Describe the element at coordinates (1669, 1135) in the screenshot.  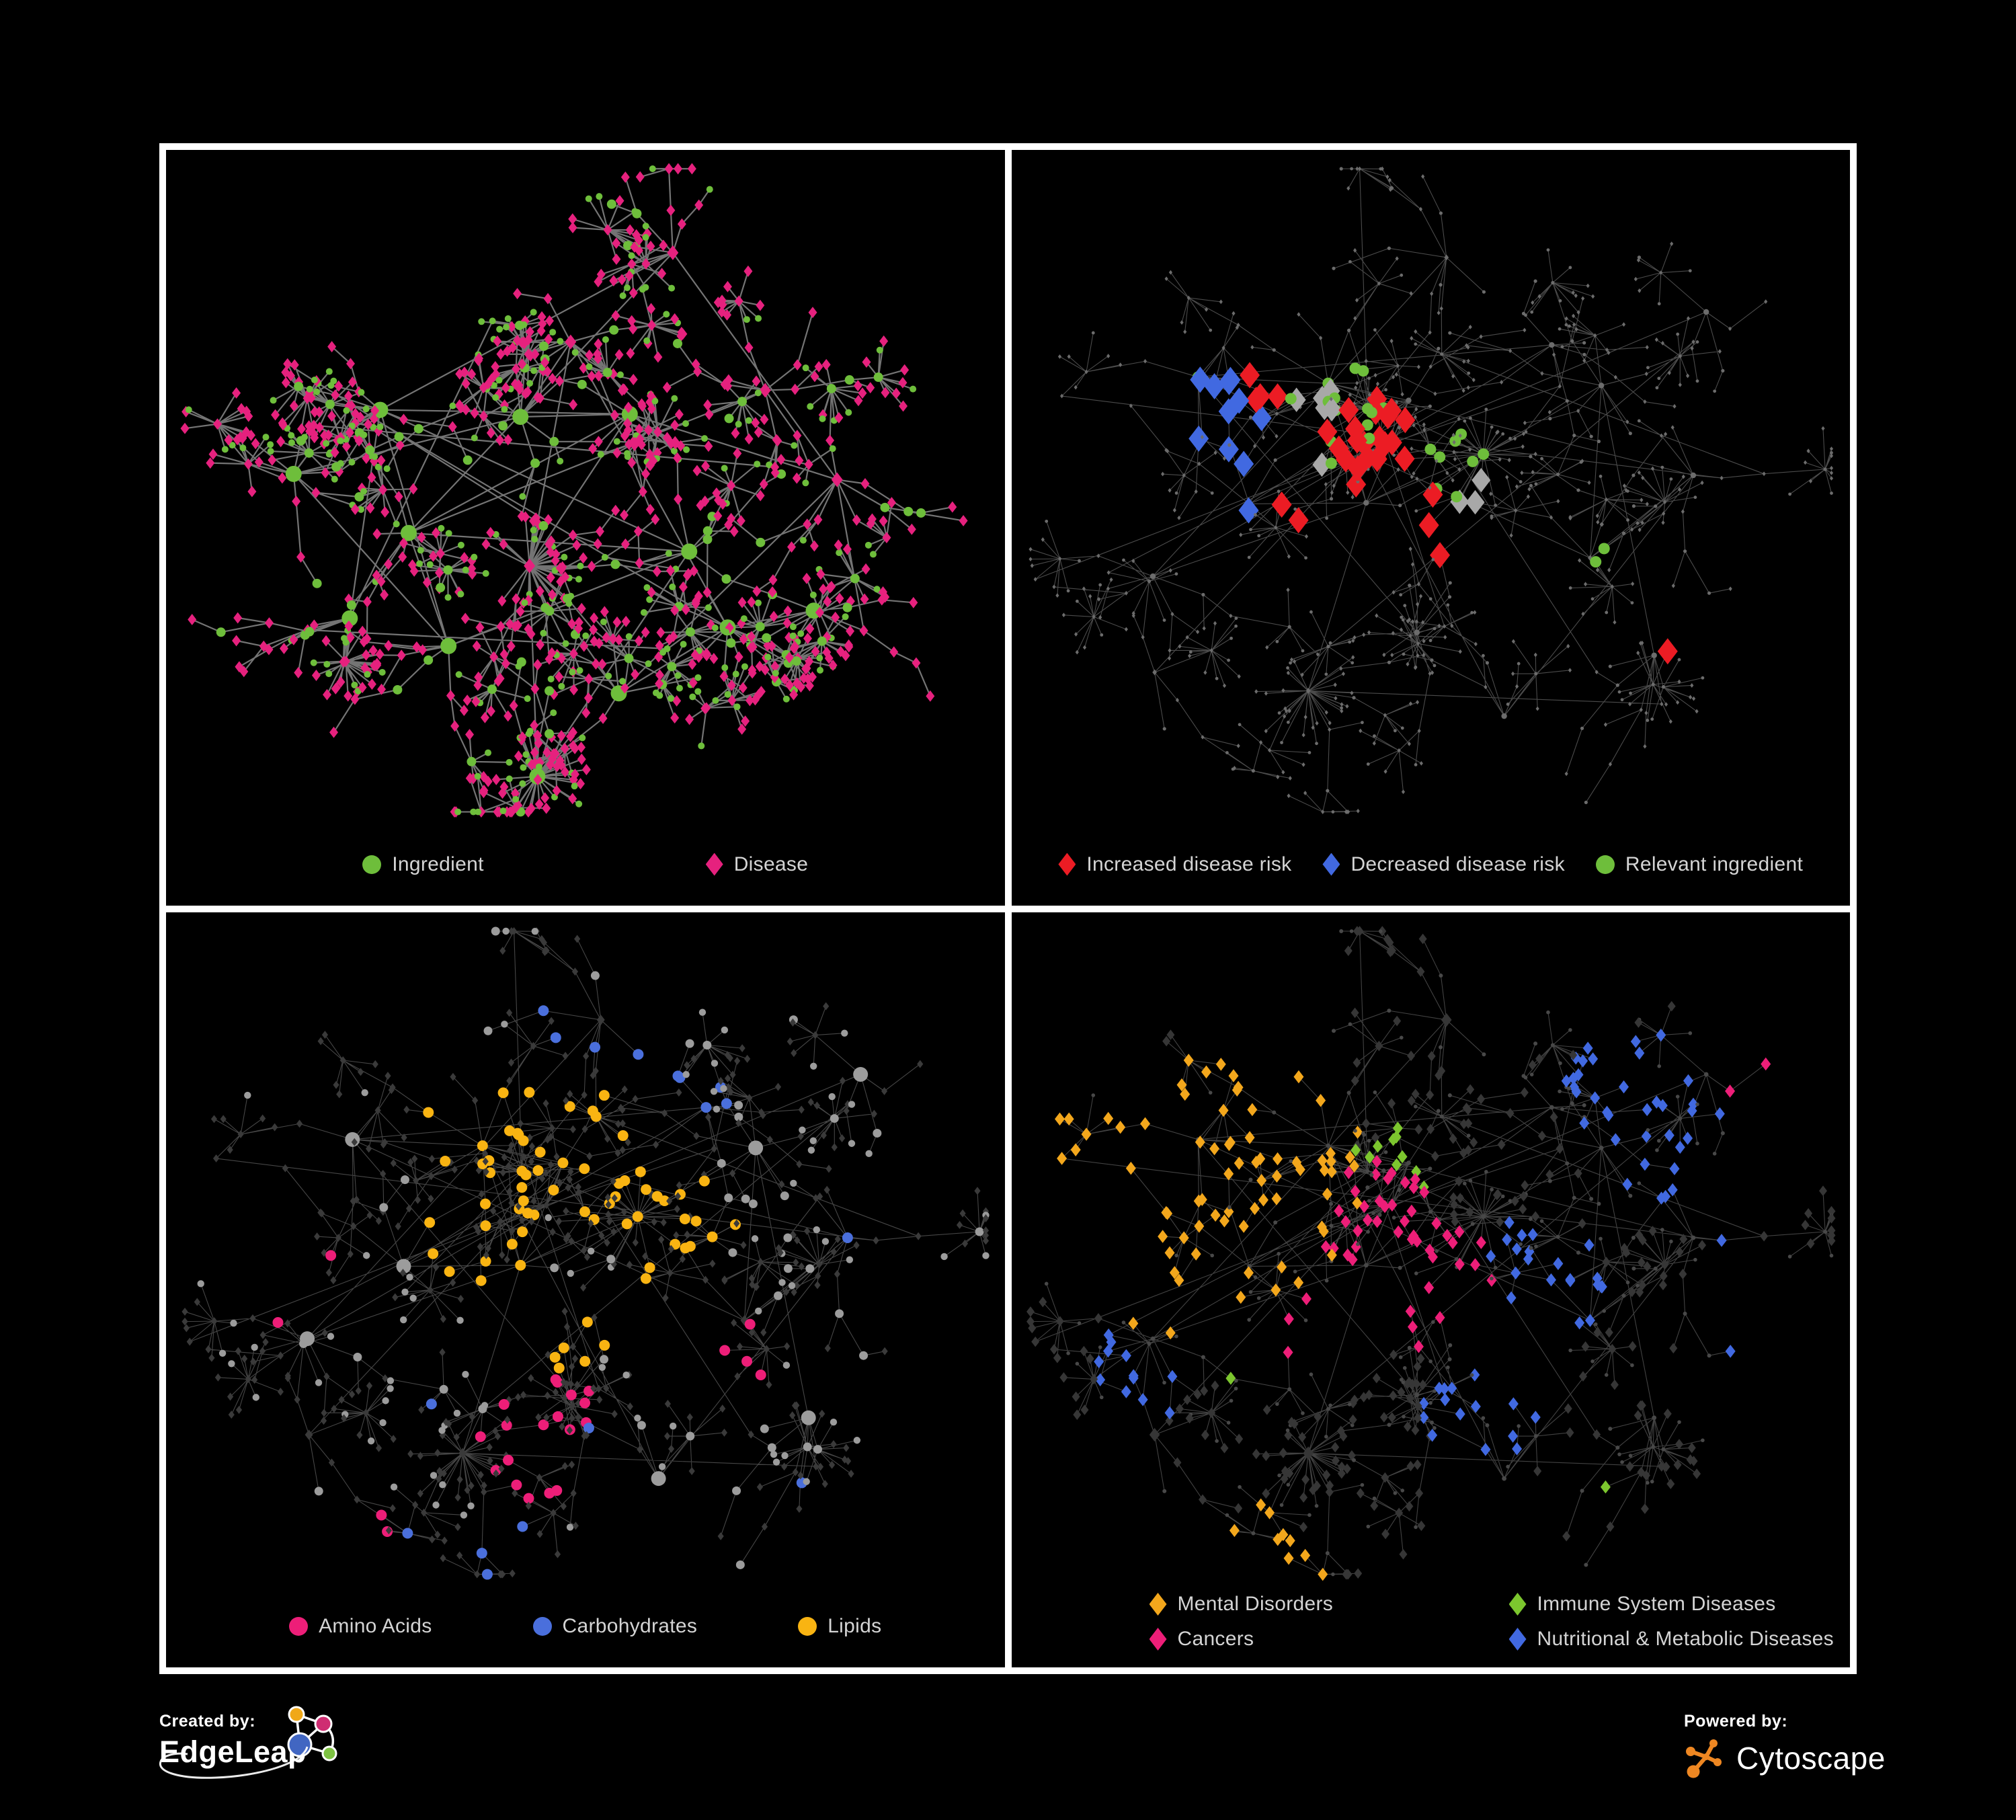
I see `node-nutritional-metabolic-diseases` at that location.